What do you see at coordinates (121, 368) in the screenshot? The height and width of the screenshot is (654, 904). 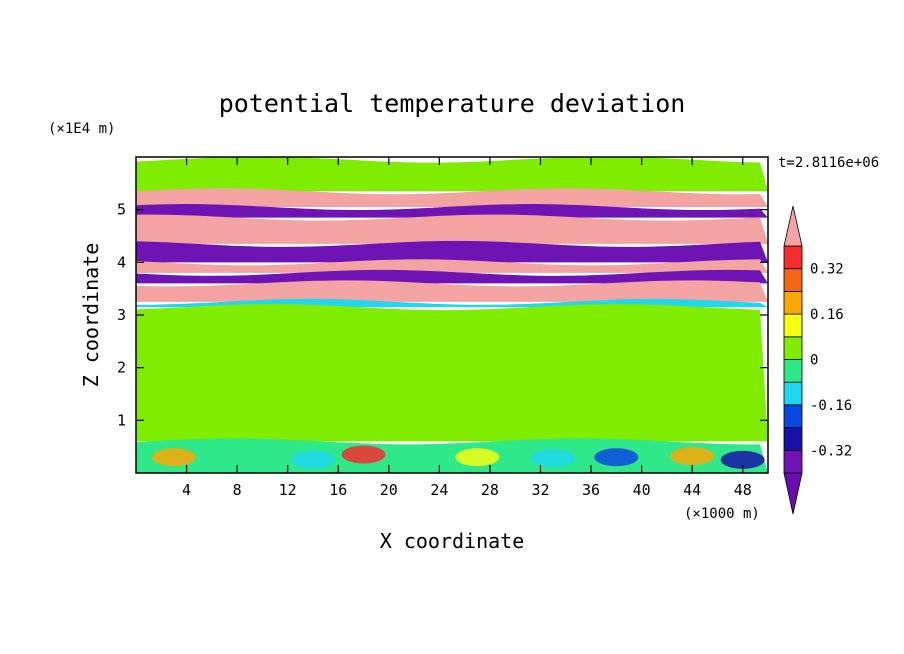 I see `y-tick-label: 2` at bounding box center [121, 368].